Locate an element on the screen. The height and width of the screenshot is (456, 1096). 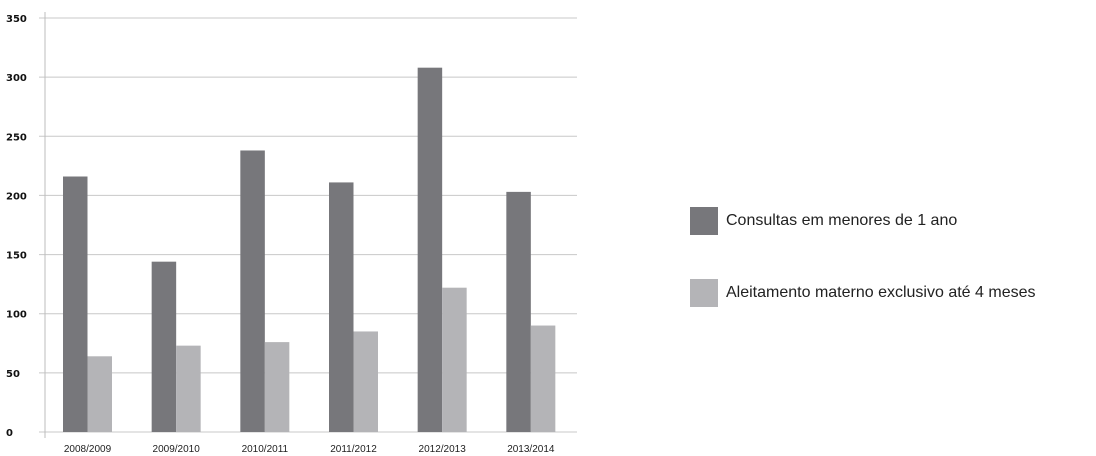
bar-consultas-2011-2012 is located at coordinates (341, 307).